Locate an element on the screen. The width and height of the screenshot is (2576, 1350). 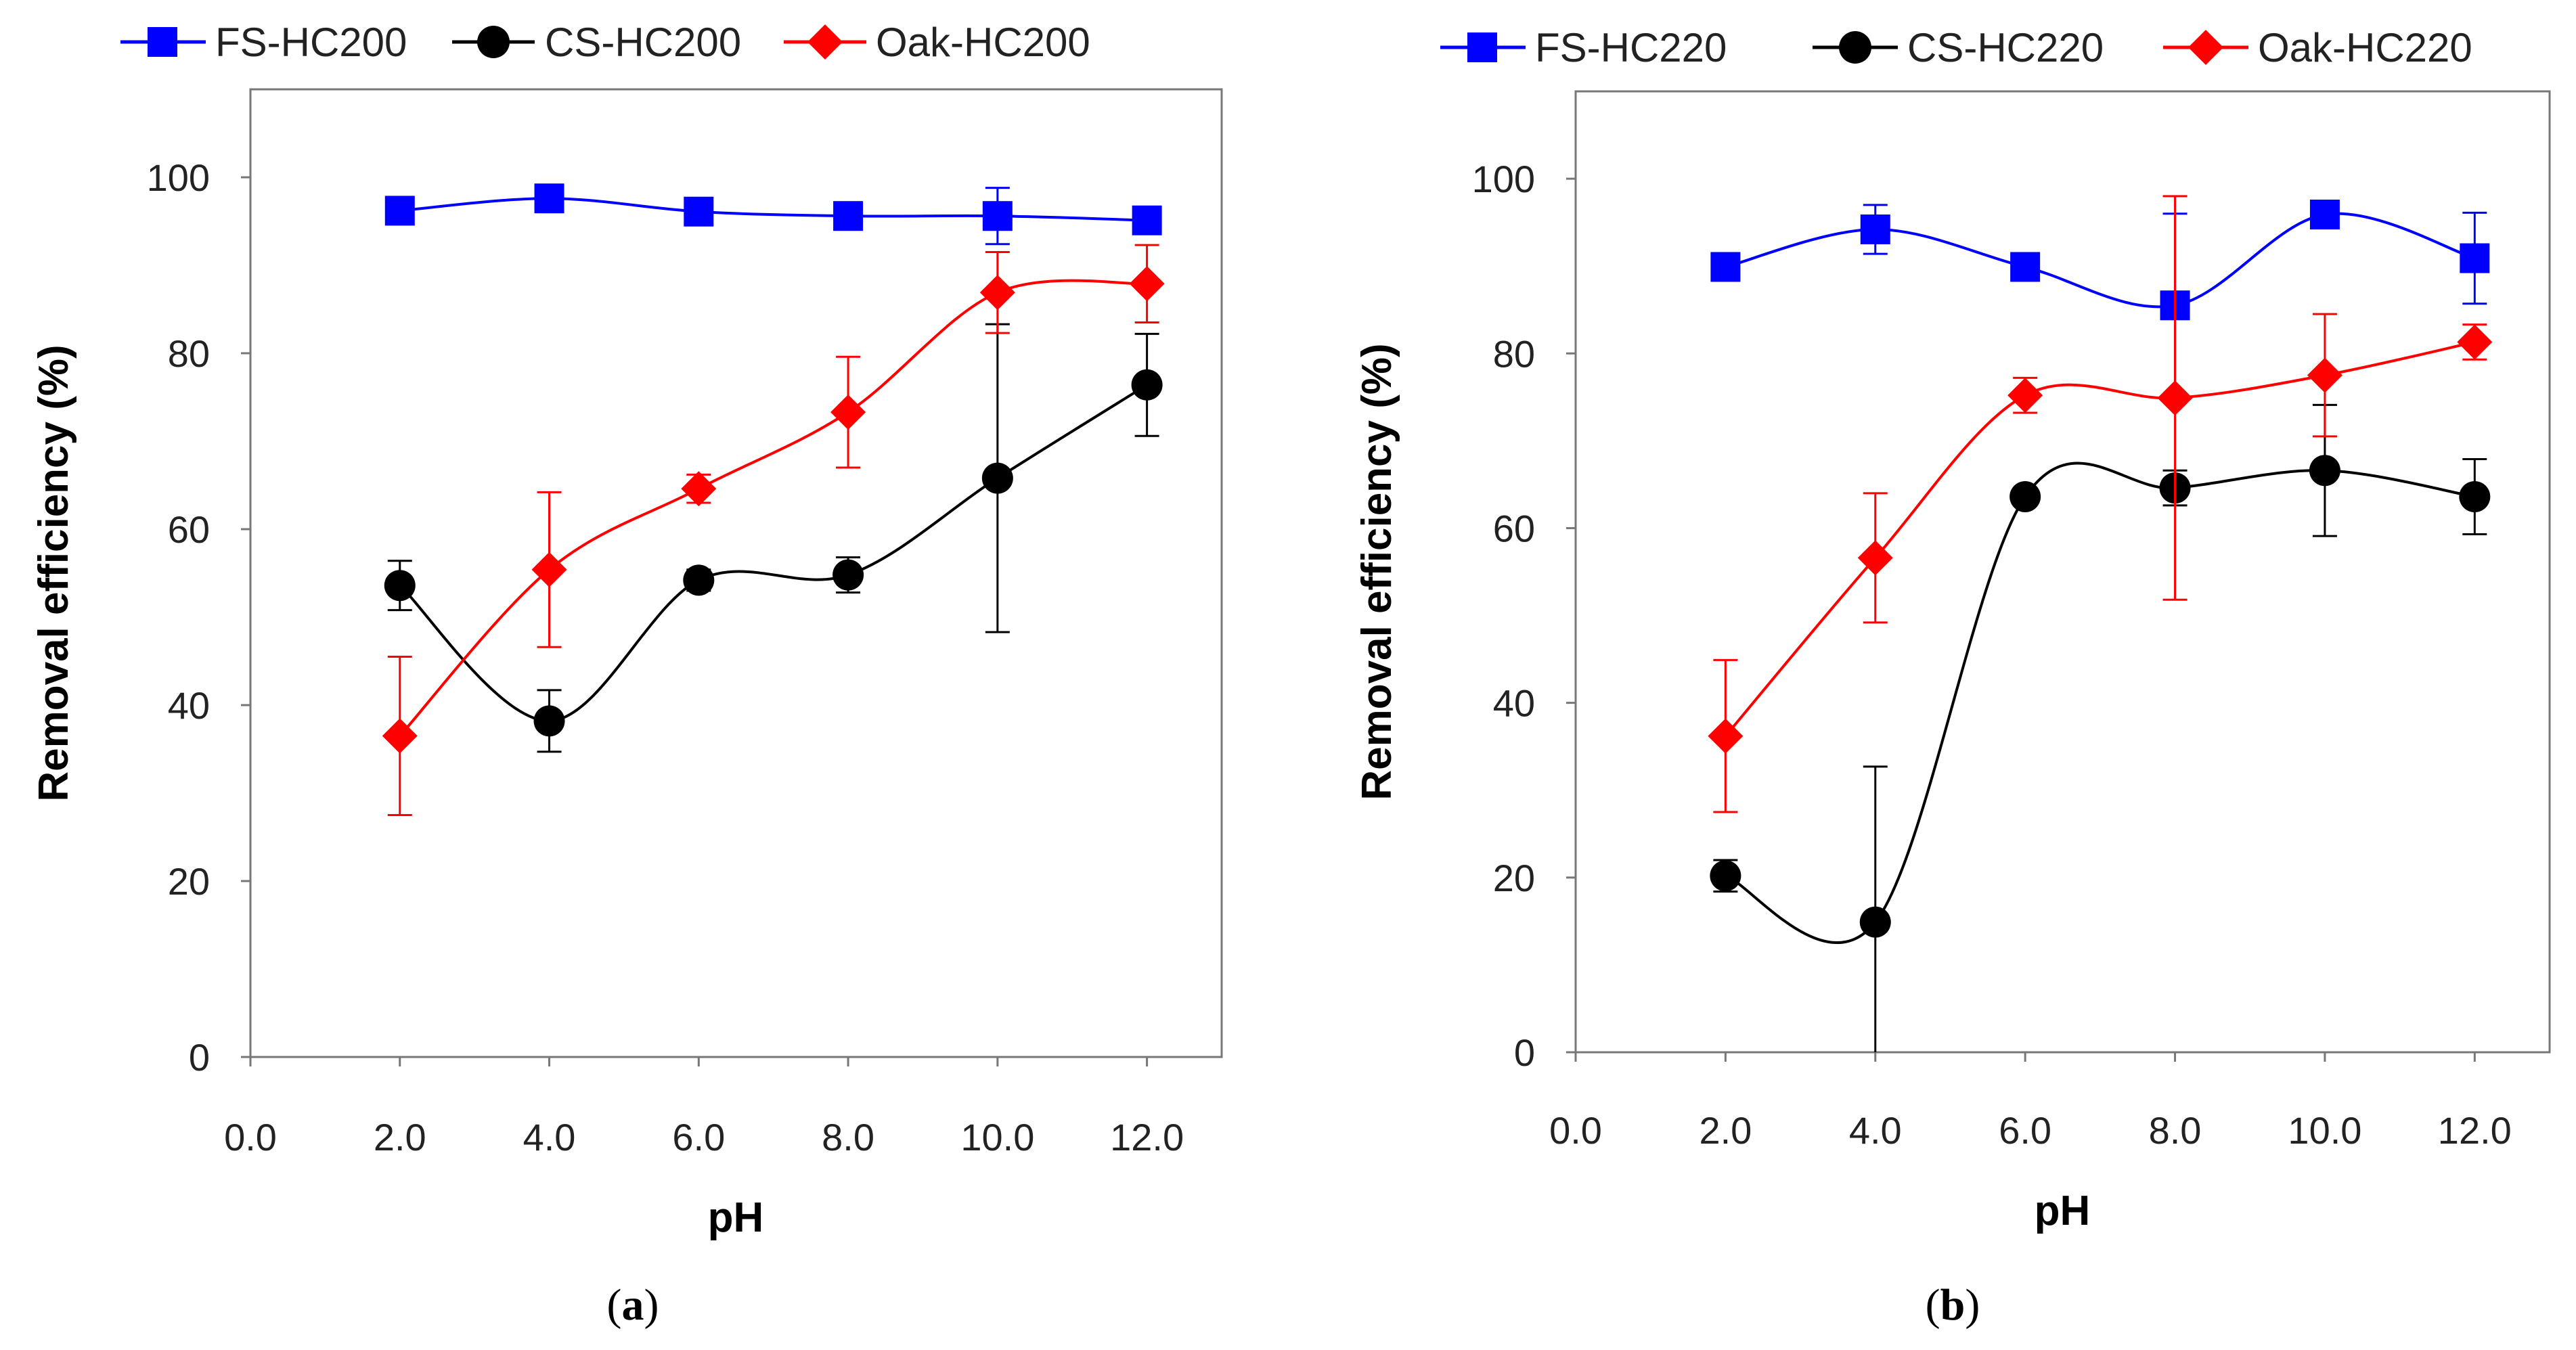
legend: FS-HC200 CS-HC200 Oak-HC200 is located at coordinates (605, 42).